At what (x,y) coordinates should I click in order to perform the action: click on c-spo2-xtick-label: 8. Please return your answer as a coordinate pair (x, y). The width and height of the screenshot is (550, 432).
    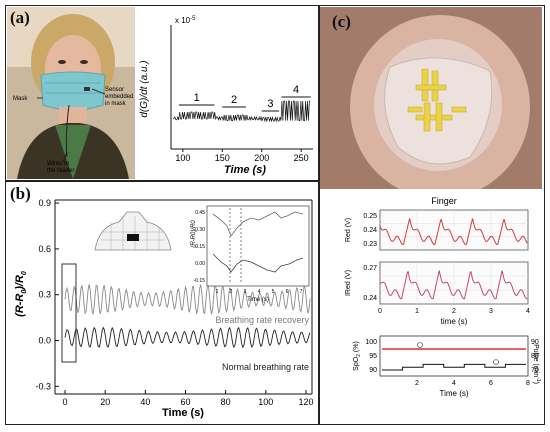
    Looking at the image, I should click on (528, 383).